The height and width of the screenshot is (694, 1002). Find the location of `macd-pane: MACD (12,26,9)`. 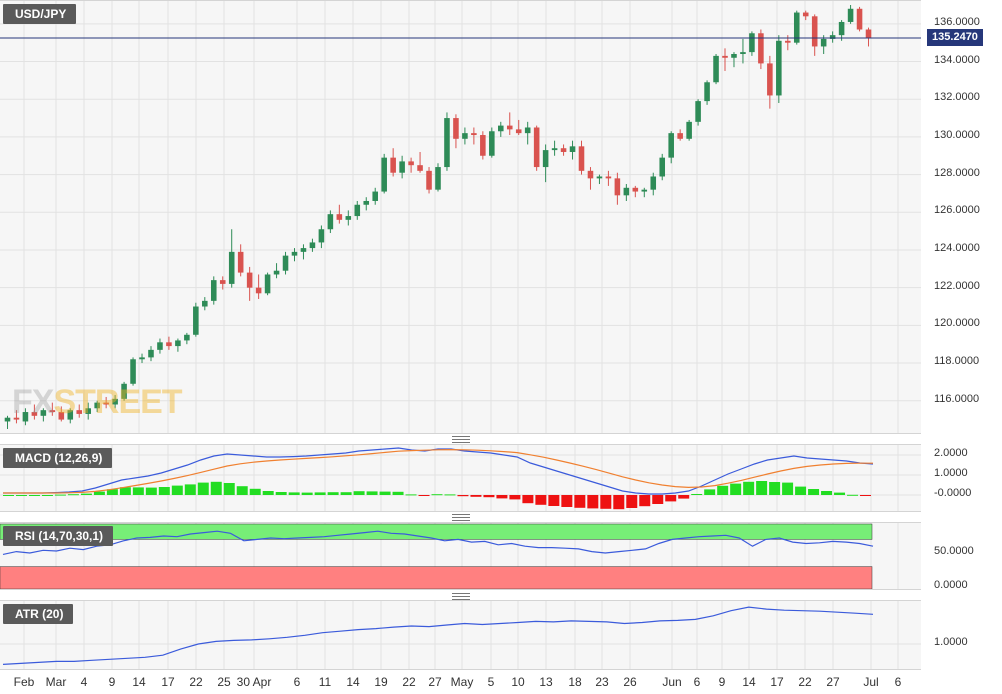

macd-pane: MACD (12,26,9) is located at coordinates (460, 478).